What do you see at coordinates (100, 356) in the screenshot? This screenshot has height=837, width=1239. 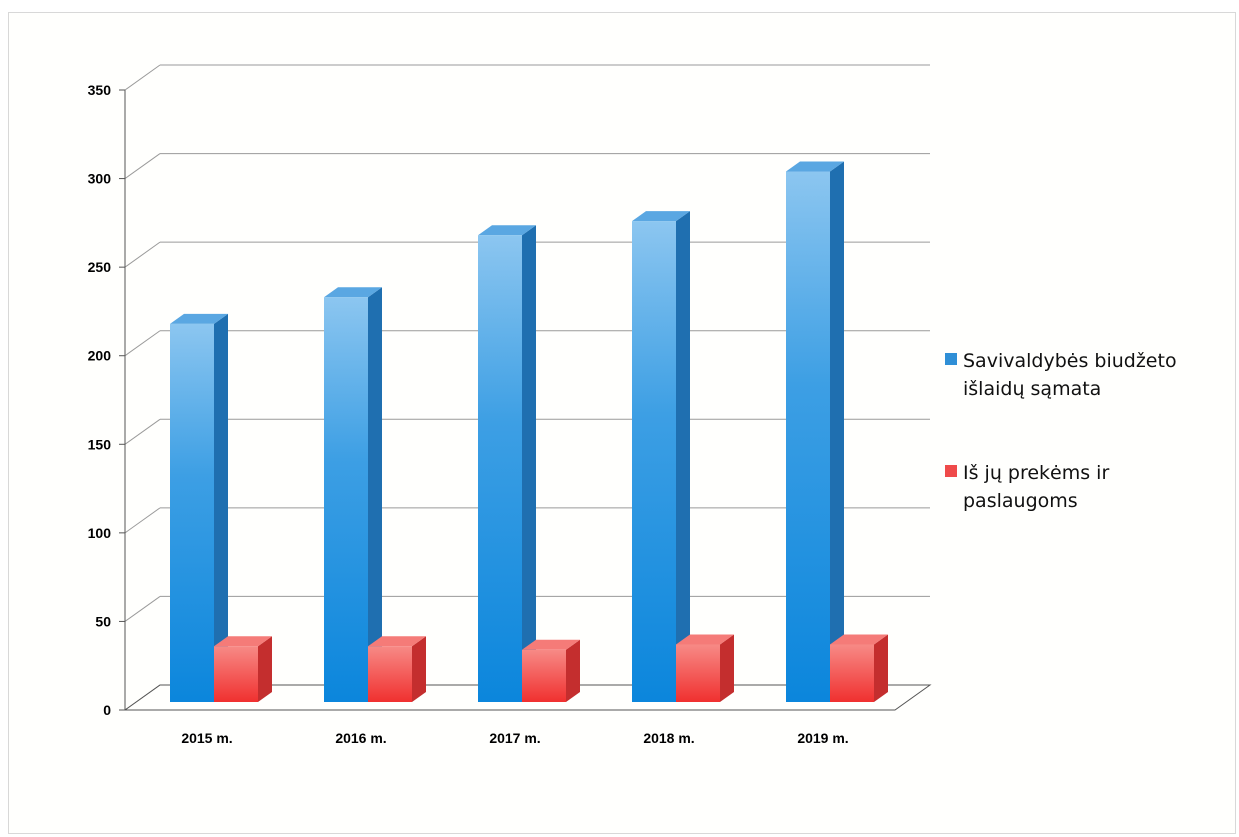 I see `y-tick-label: 200` at bounding box center [100, 356].